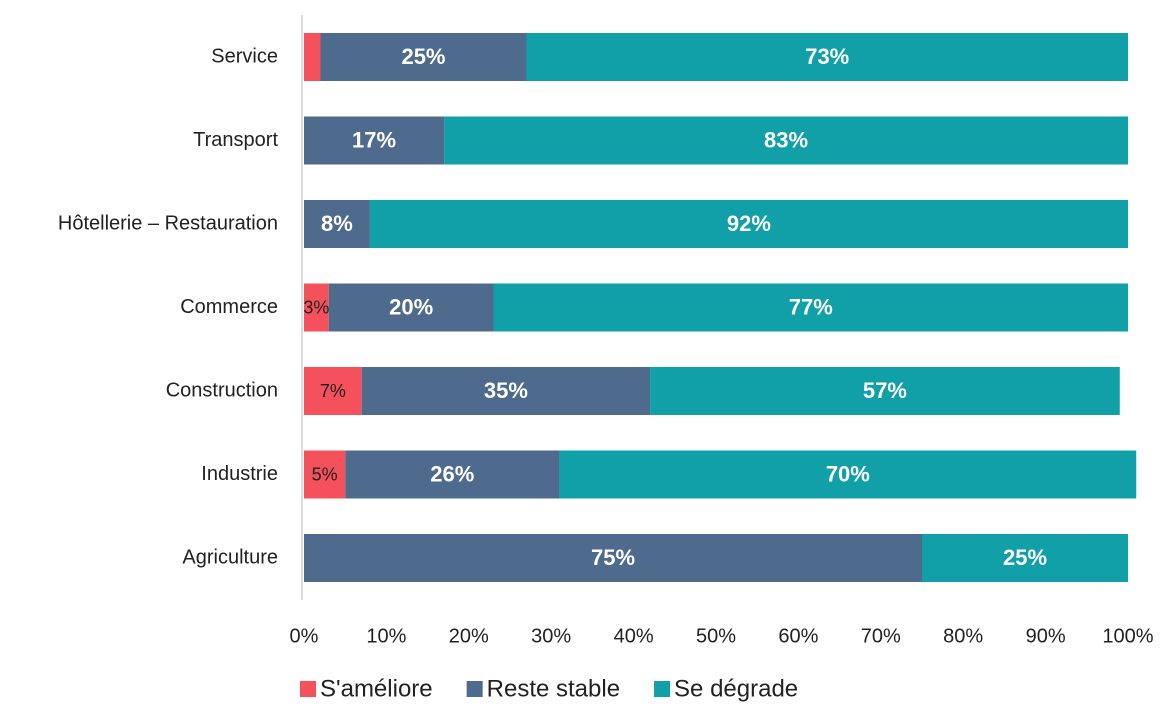 The width and height of the screenshot is (1163, 707). I want to click on legend-label: Se dégrade, so click(736, 688).